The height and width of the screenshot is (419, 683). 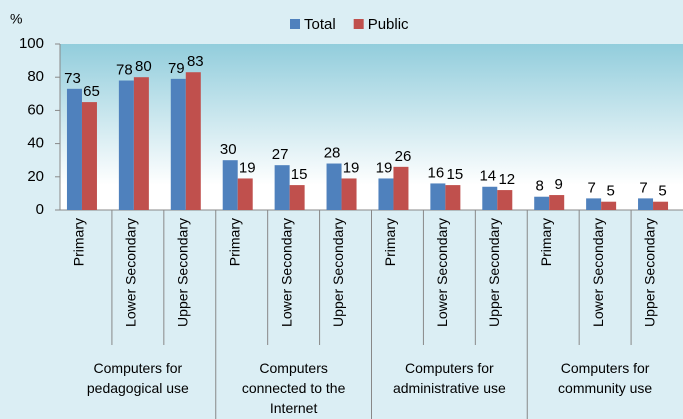 What do you see at coordinates (388, 24) in the screenshot?
I see `legend-label: Public` at bounding box center [388, 24].